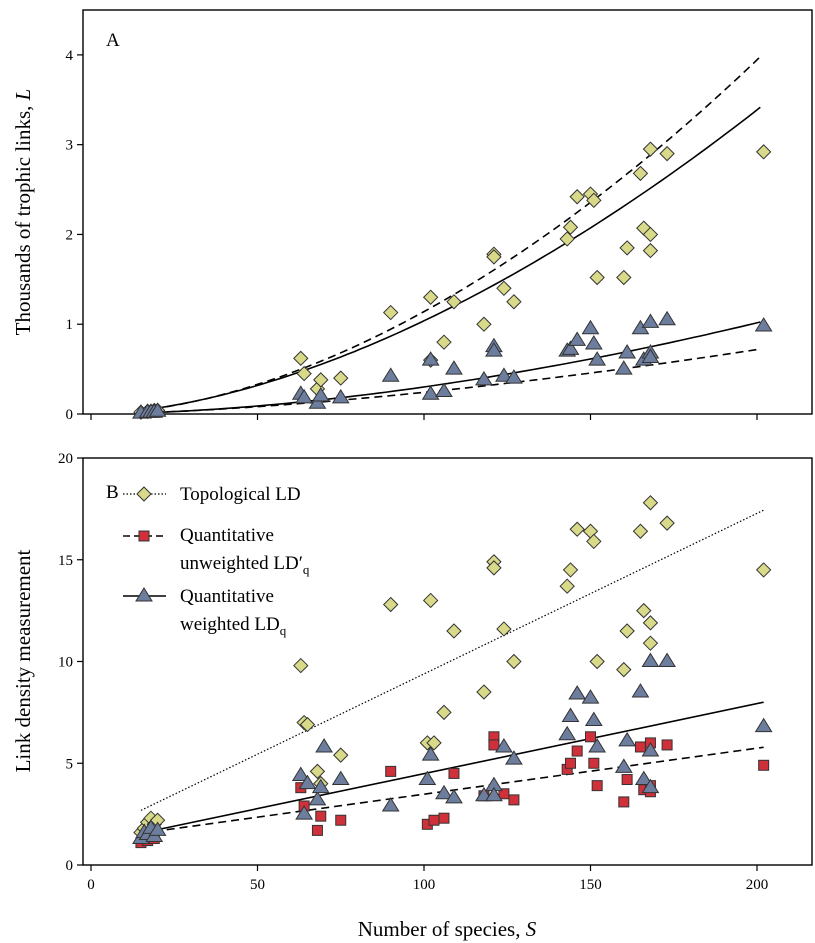  I want to click on panel-a-y-axis-title: Thousands of trophic links, L, so click(23, 212).